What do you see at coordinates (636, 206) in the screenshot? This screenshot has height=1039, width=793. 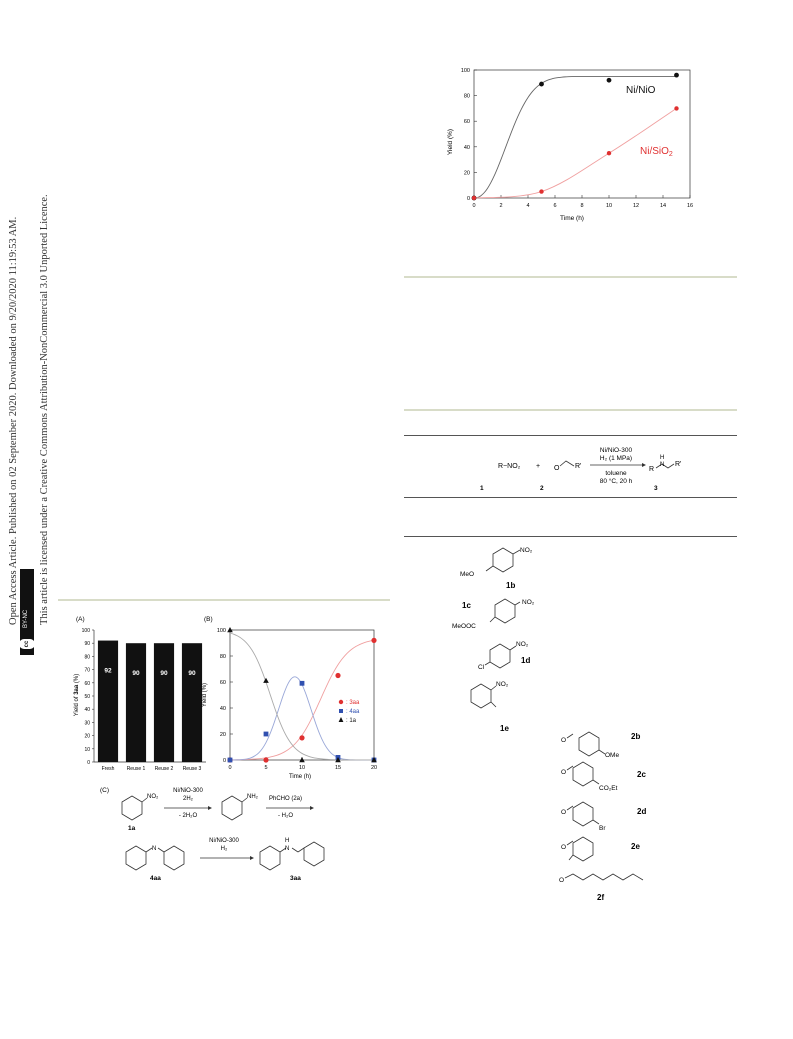 I see `x-tick-label: 12` at bounding box center [636, 206].